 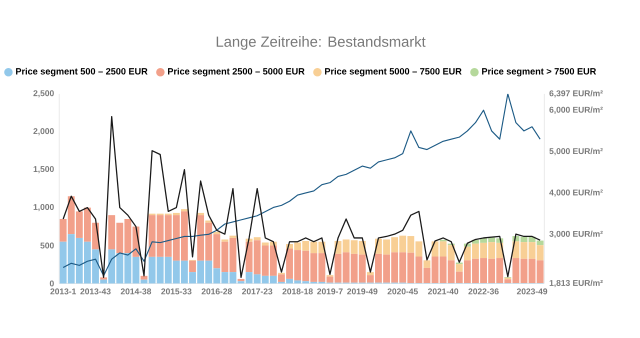 What do you see at coordinates (532, 291) in the screenshot?
I see `x-tick-label: 2023-49` at bounding box center [532, 291].